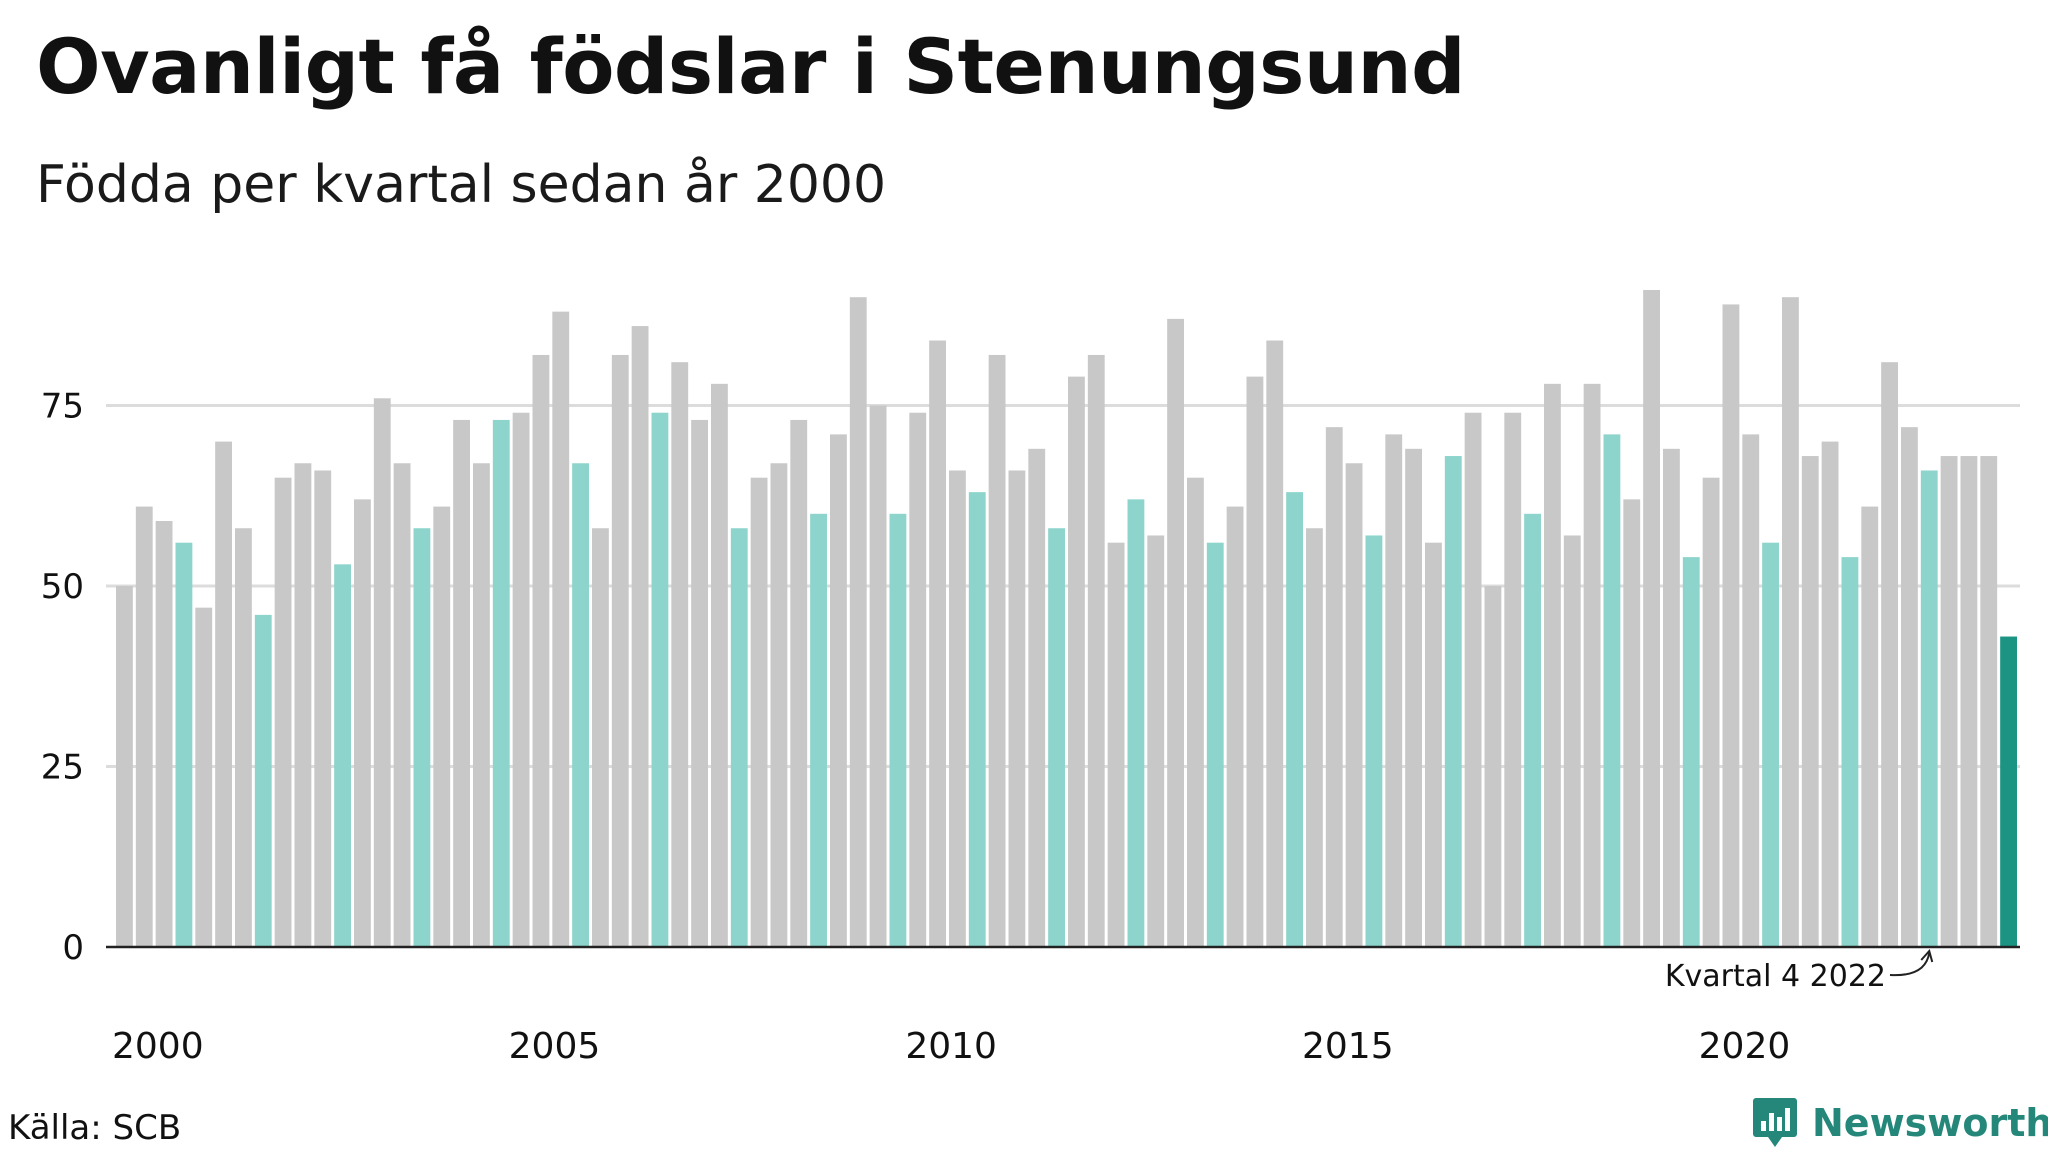  Describe the element at coordinates (95, 1128) in the screenshot. I see `source-note: Källa: SCB` at that location.